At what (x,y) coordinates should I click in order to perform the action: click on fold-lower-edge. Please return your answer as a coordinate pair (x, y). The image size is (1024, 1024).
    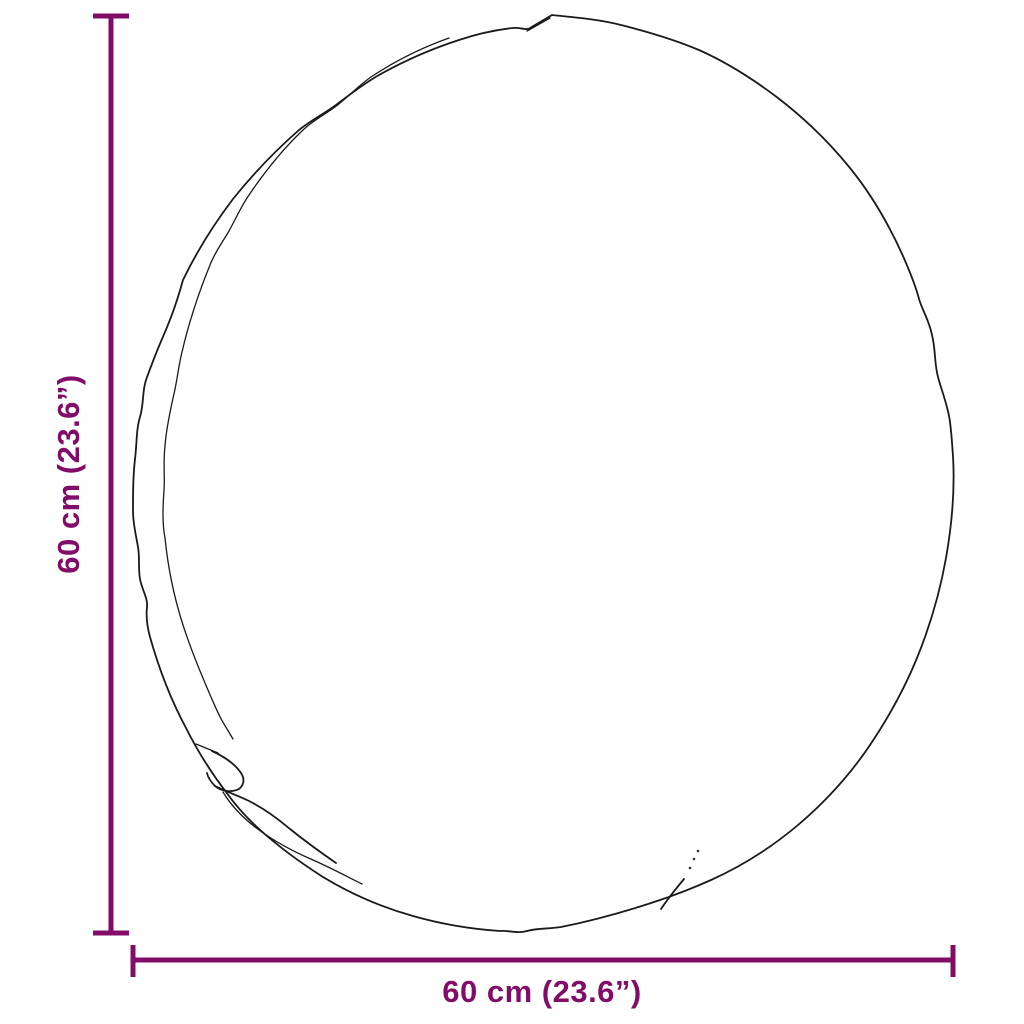
    Looking at the image, I should click on (275, 824).